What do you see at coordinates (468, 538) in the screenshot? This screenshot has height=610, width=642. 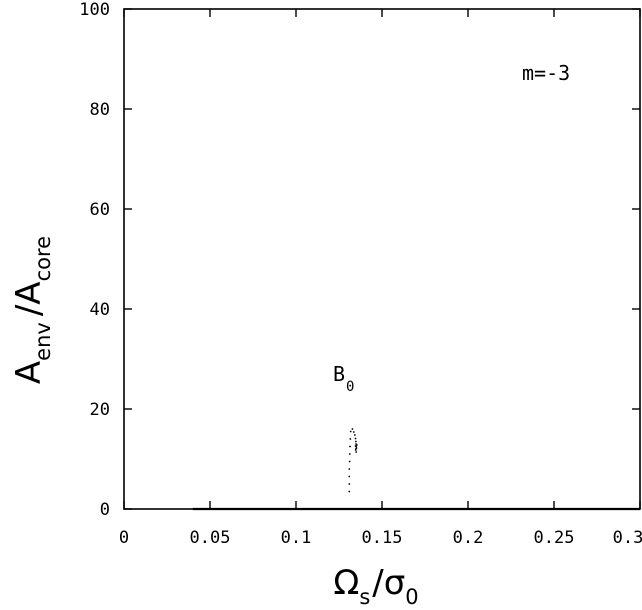 I see `x-tick-label: 0.2` at bounding box center [468, 538].